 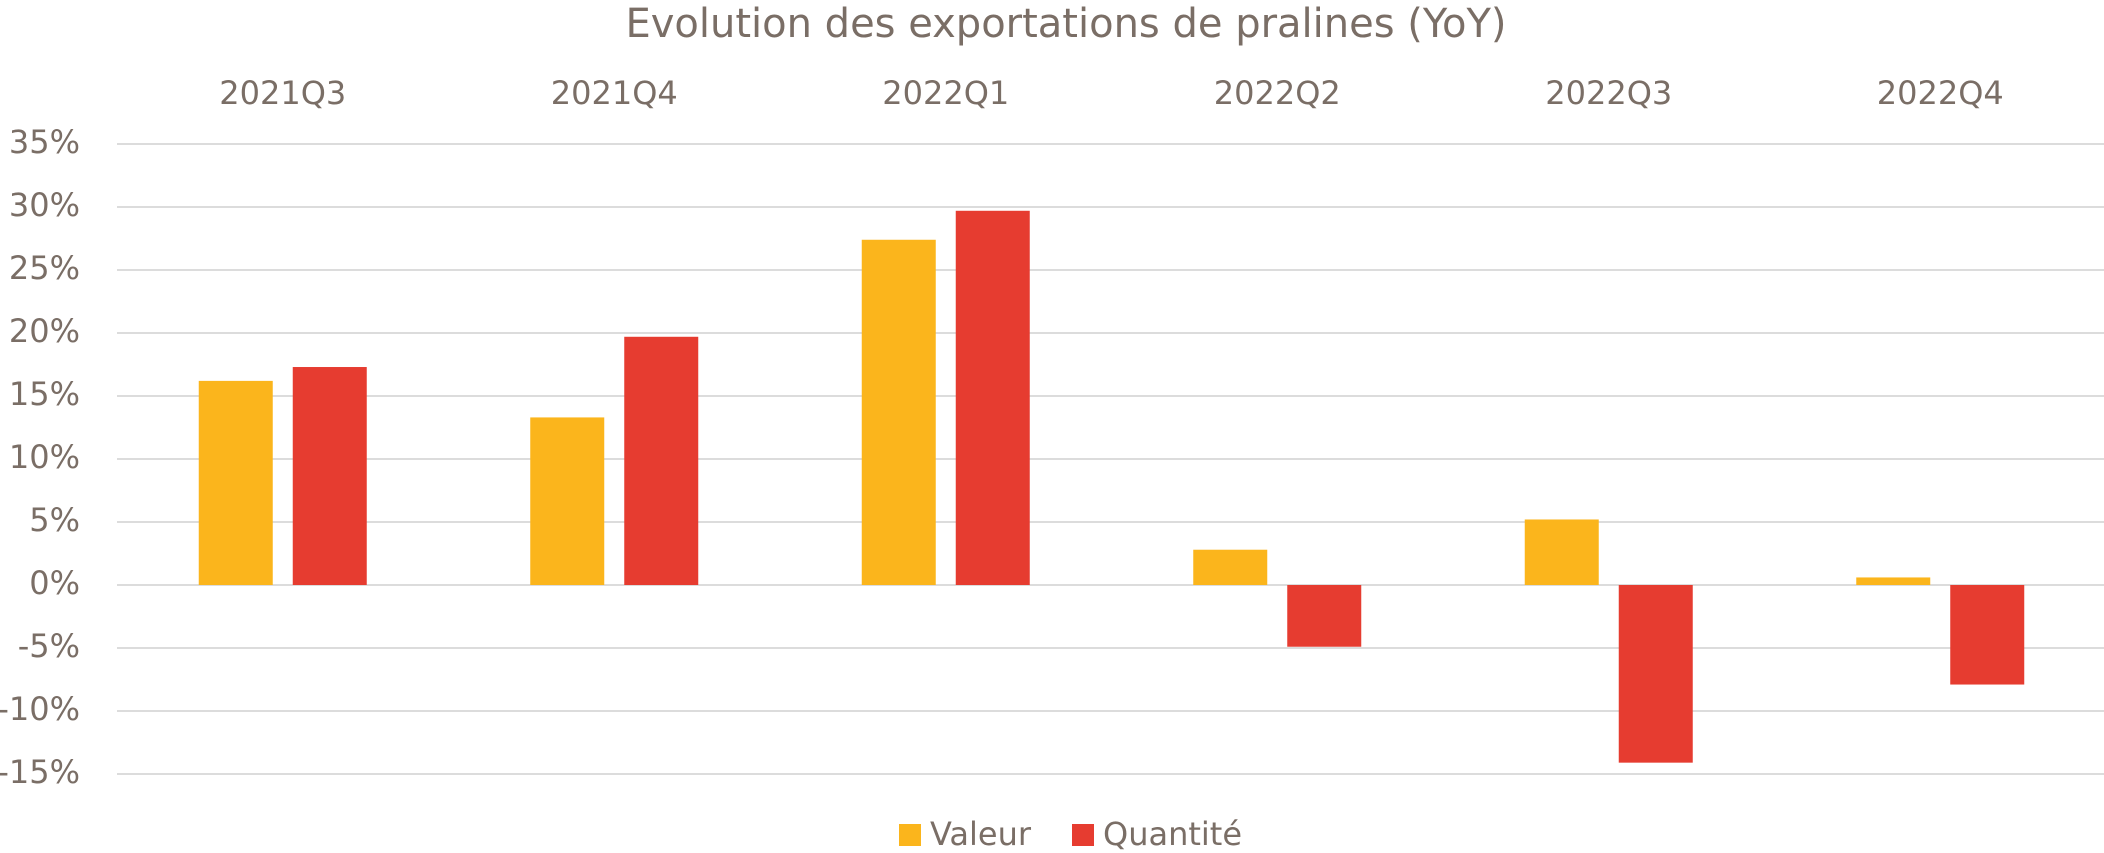 What do you see at coordinates (54, 583) in the screenshot?
I see `y-tick-label: 0%` at bounding box center [54, 583].